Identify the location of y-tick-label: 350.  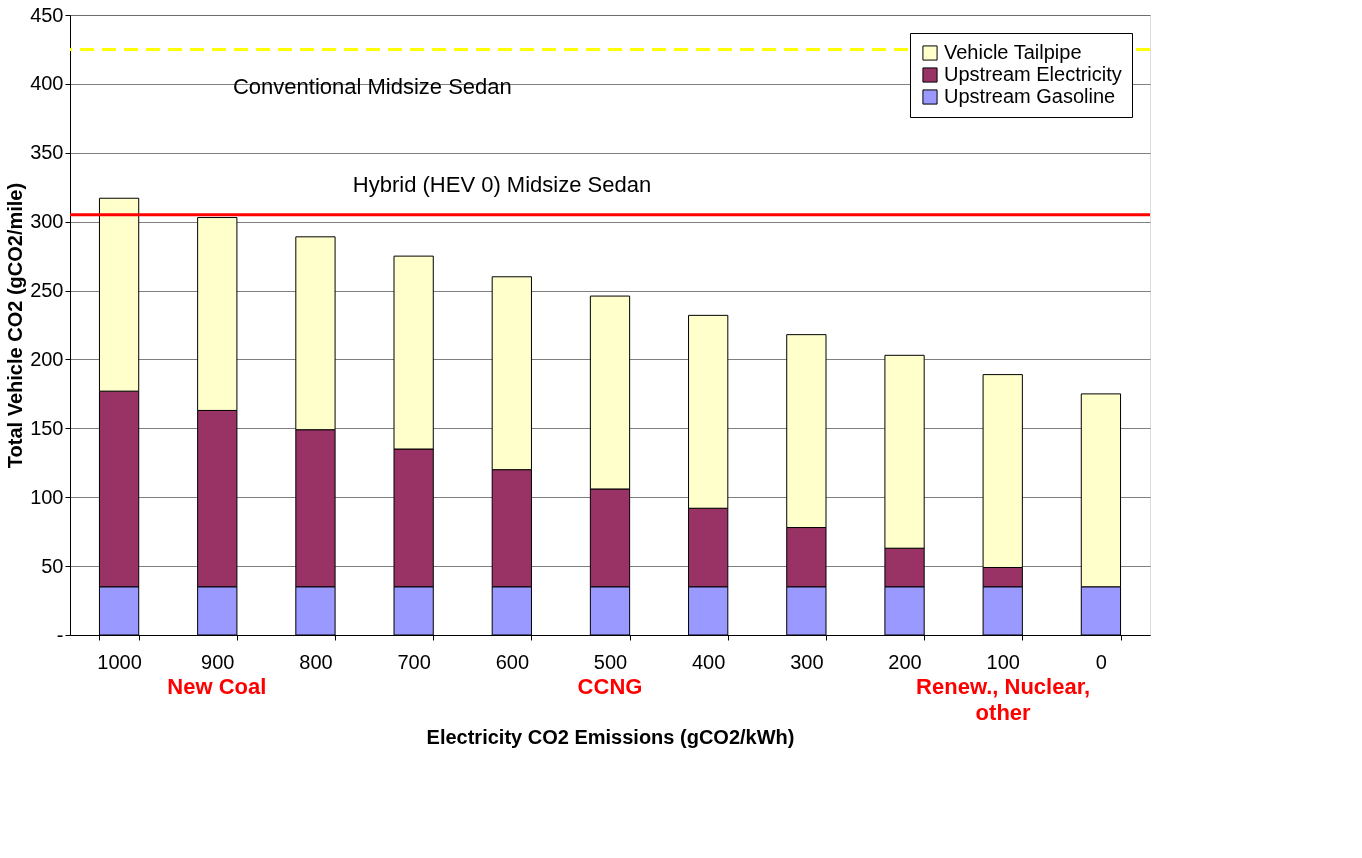
(47, 152).